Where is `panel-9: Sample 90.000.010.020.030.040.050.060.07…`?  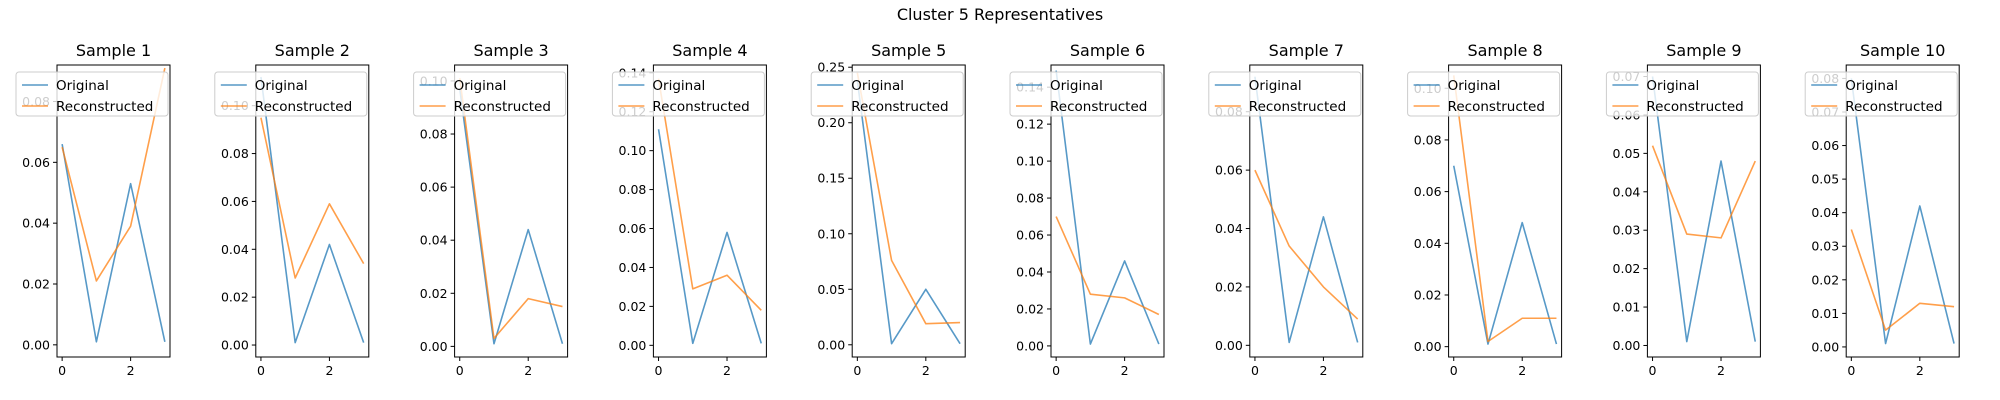 panel-9: Sample 90.000.010.020.030.040.050.060.07… is located at coordinates (1683, 209).